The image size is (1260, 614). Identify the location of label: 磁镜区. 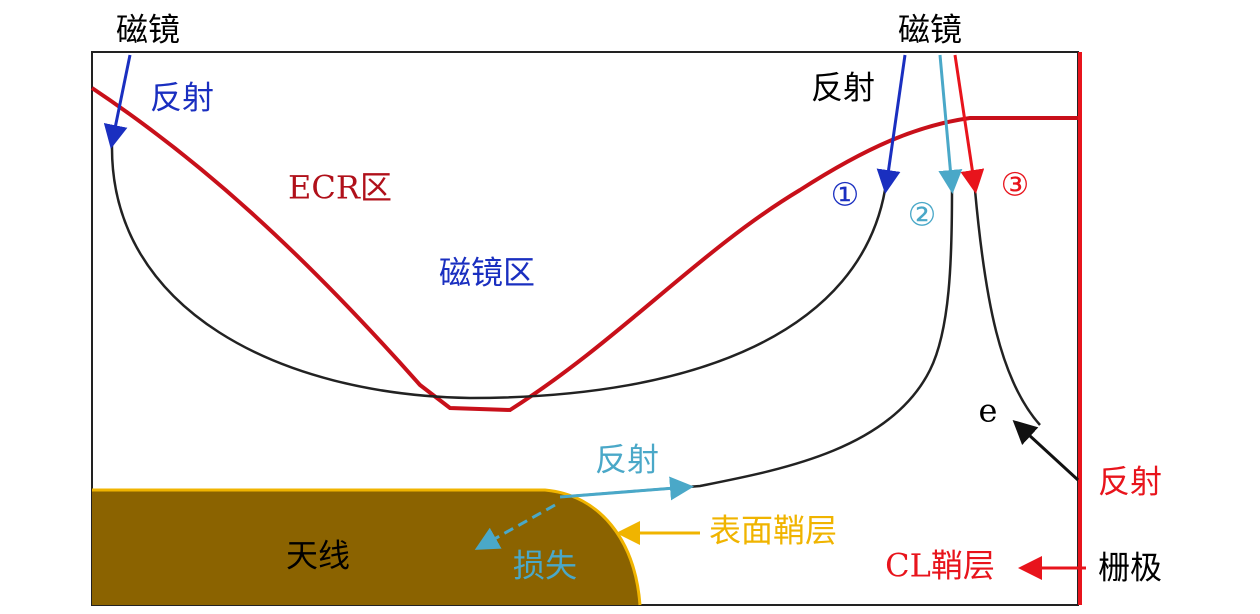
(487, 273).